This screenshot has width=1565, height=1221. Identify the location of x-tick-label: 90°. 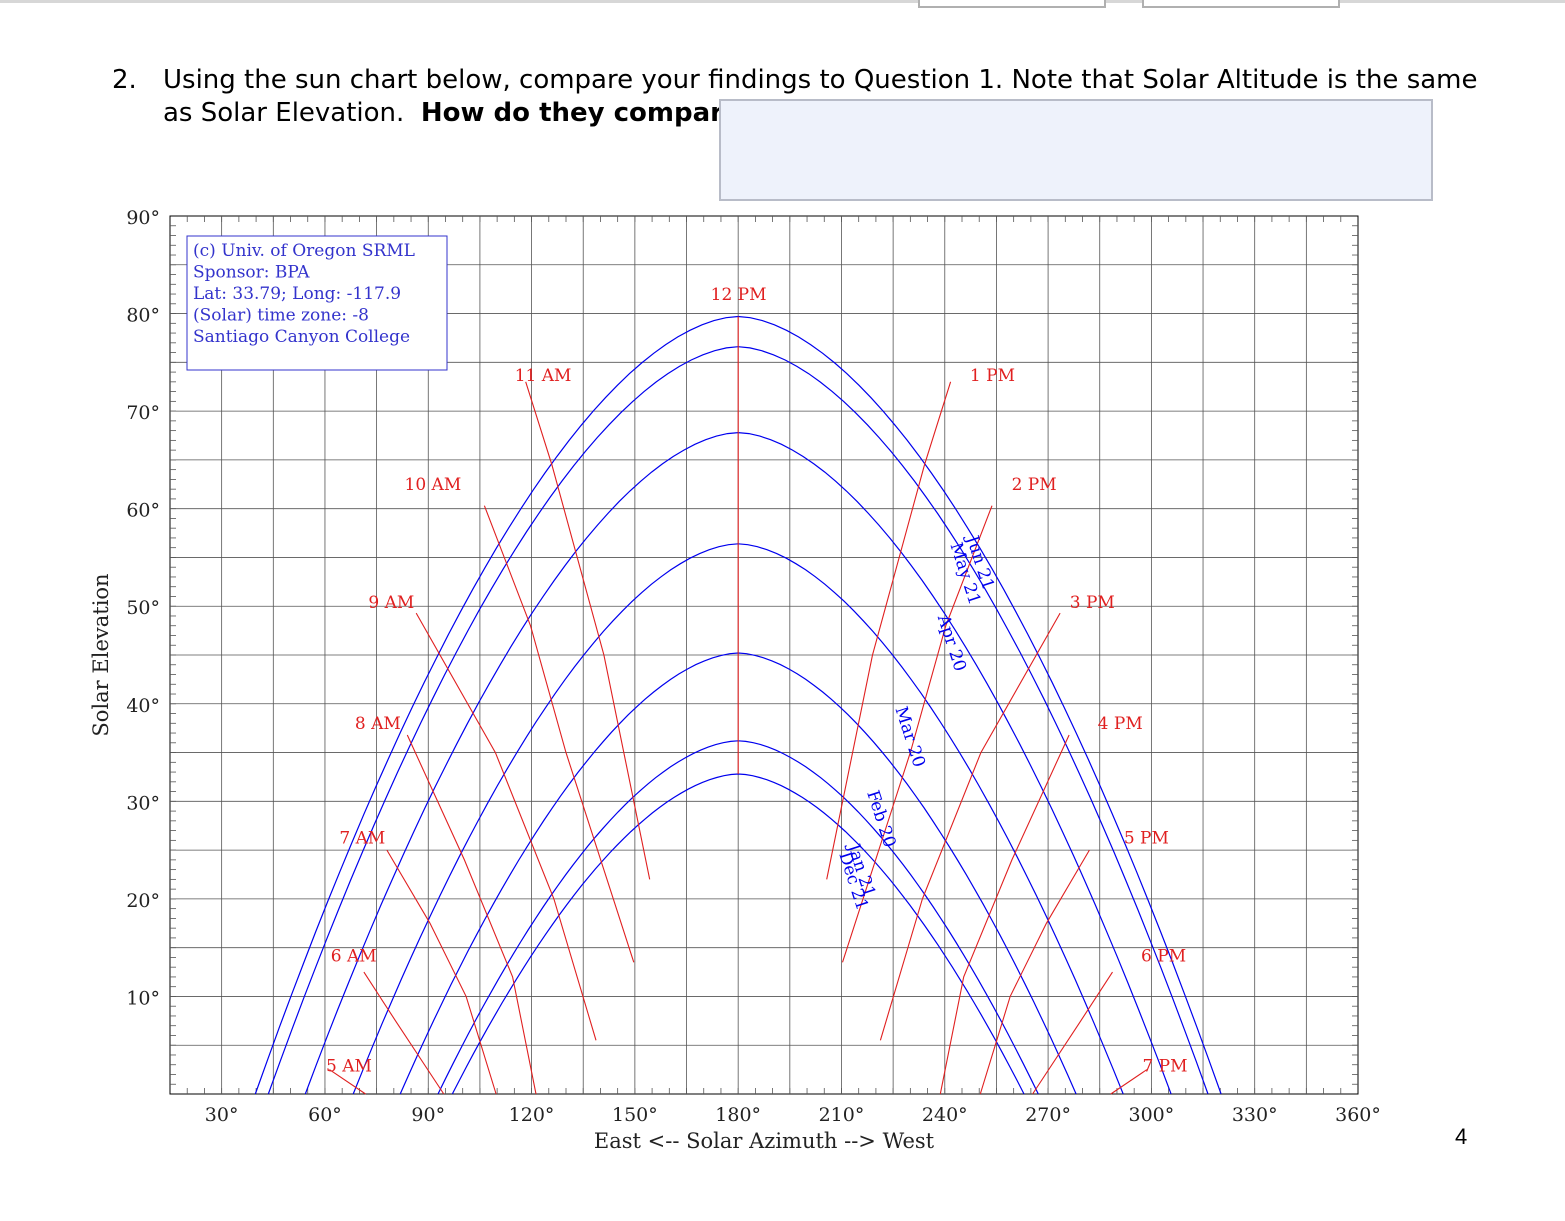
(428, 1115).